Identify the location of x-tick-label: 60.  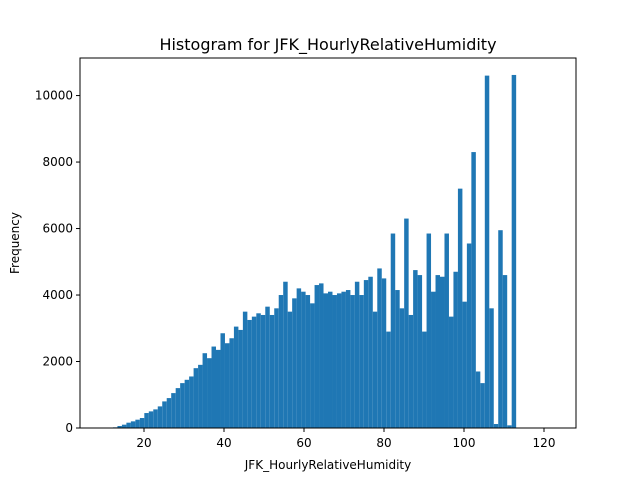
(303, 443).